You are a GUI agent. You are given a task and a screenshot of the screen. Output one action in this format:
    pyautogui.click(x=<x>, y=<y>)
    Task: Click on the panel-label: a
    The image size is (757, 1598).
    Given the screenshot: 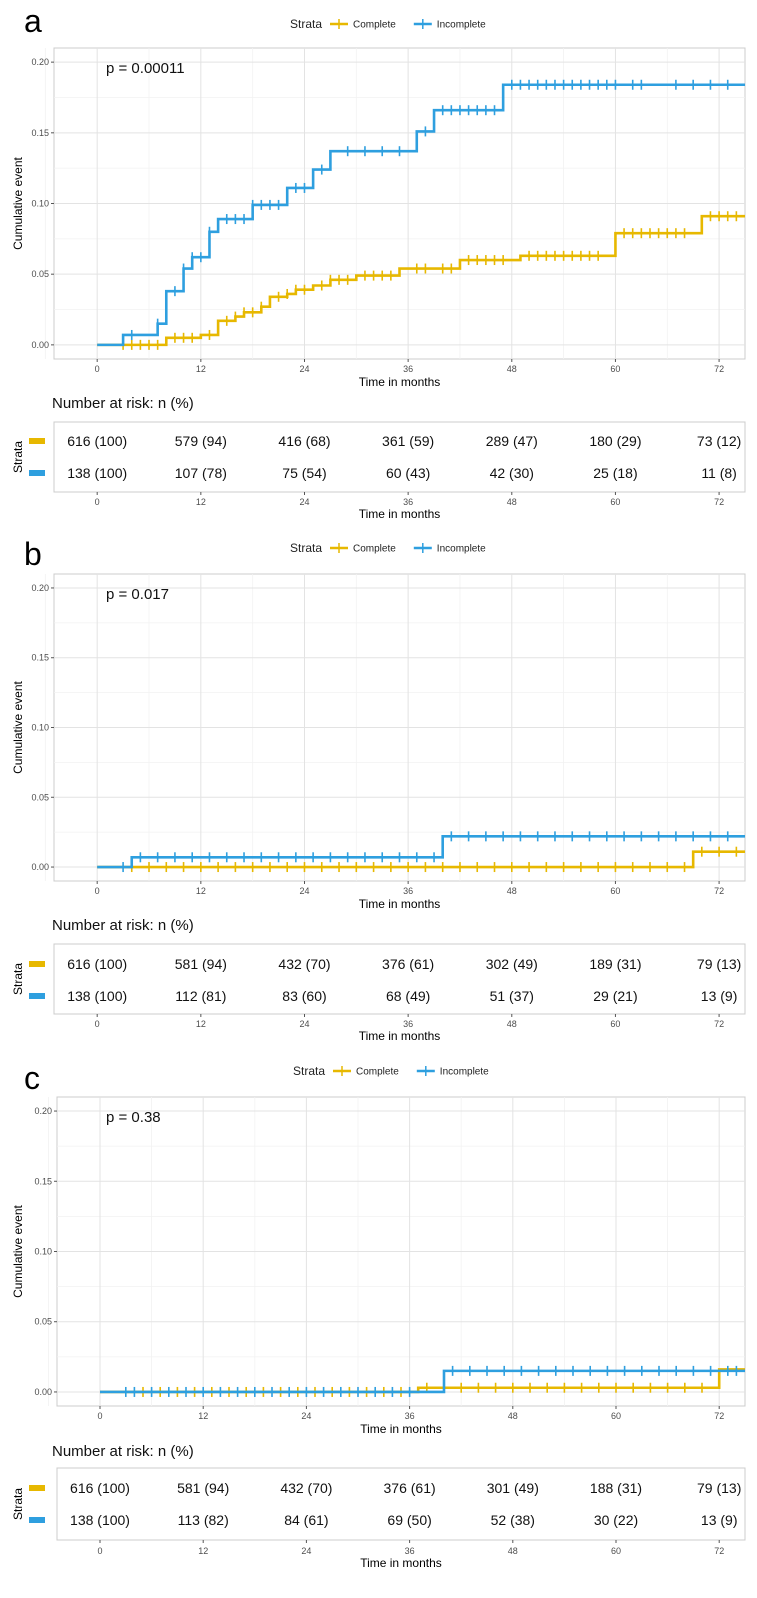 What is the action you would take?
    pyautogui.click(x=33, y=21)
    